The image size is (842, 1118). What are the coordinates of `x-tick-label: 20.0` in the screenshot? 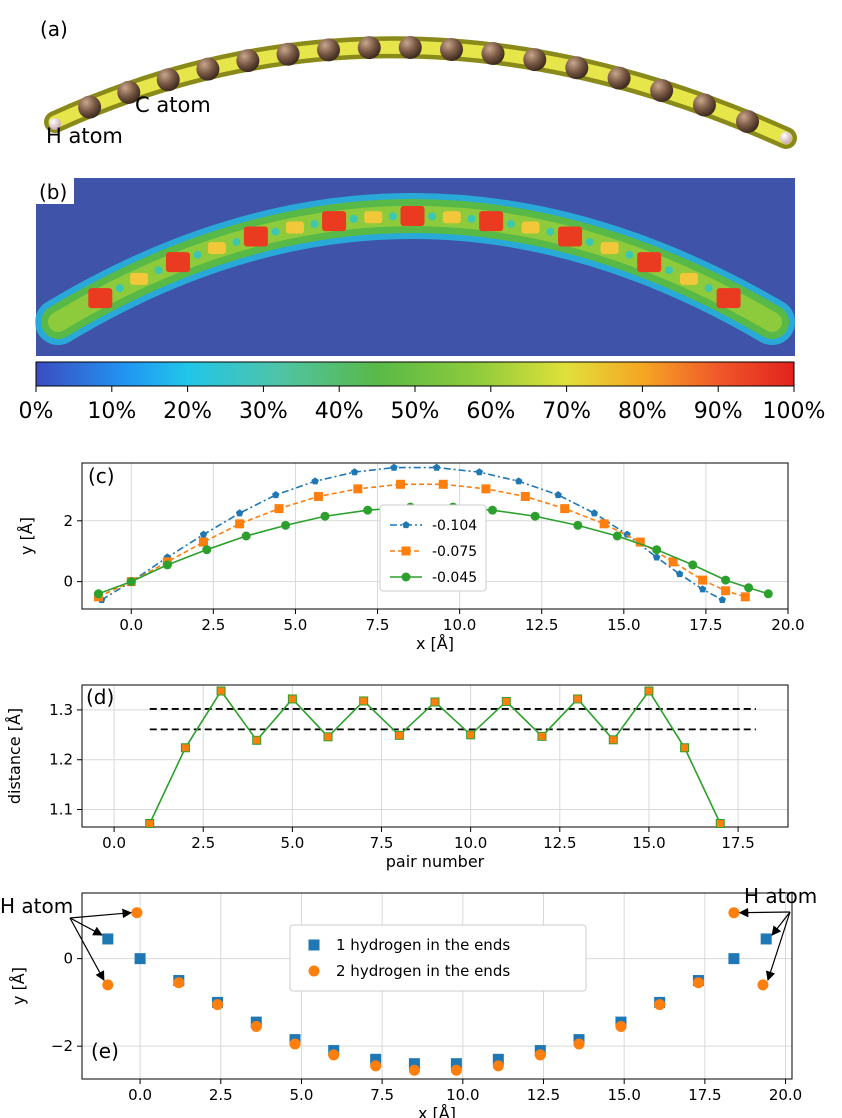 It's located at (785, 1095).